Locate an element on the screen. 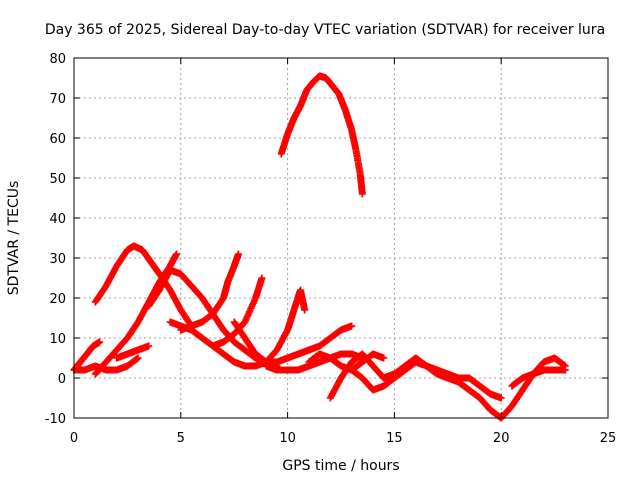 The height and width of the screenshot is (480, 640). y-tick-label: 20 is located at coordinates (57, 299).